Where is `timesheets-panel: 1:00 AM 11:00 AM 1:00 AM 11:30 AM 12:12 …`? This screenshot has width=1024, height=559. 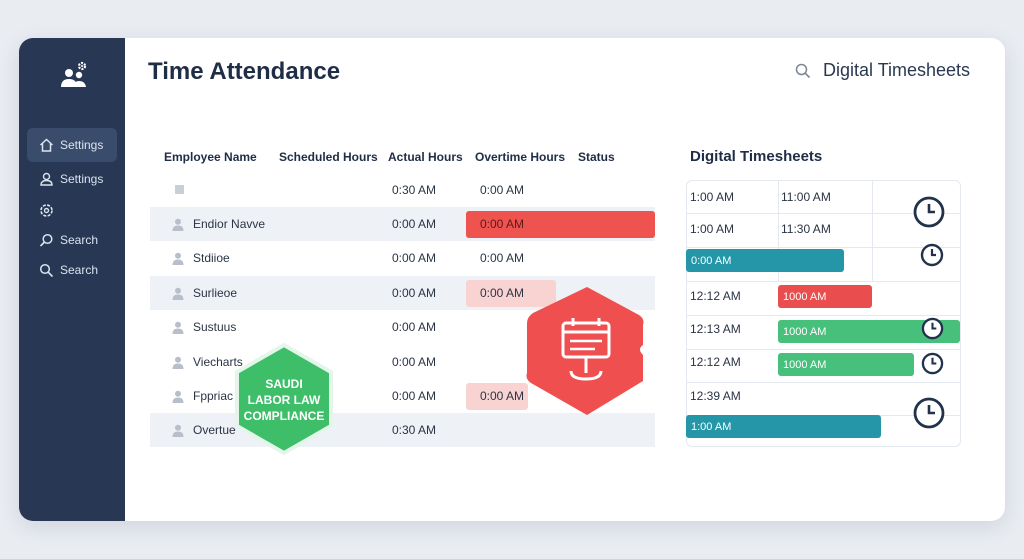 timesheets-panel: 1:00 AM 11:00 AM 1:00 AM 11:30 AM 12:12 … is located at coordinates (823, 313).